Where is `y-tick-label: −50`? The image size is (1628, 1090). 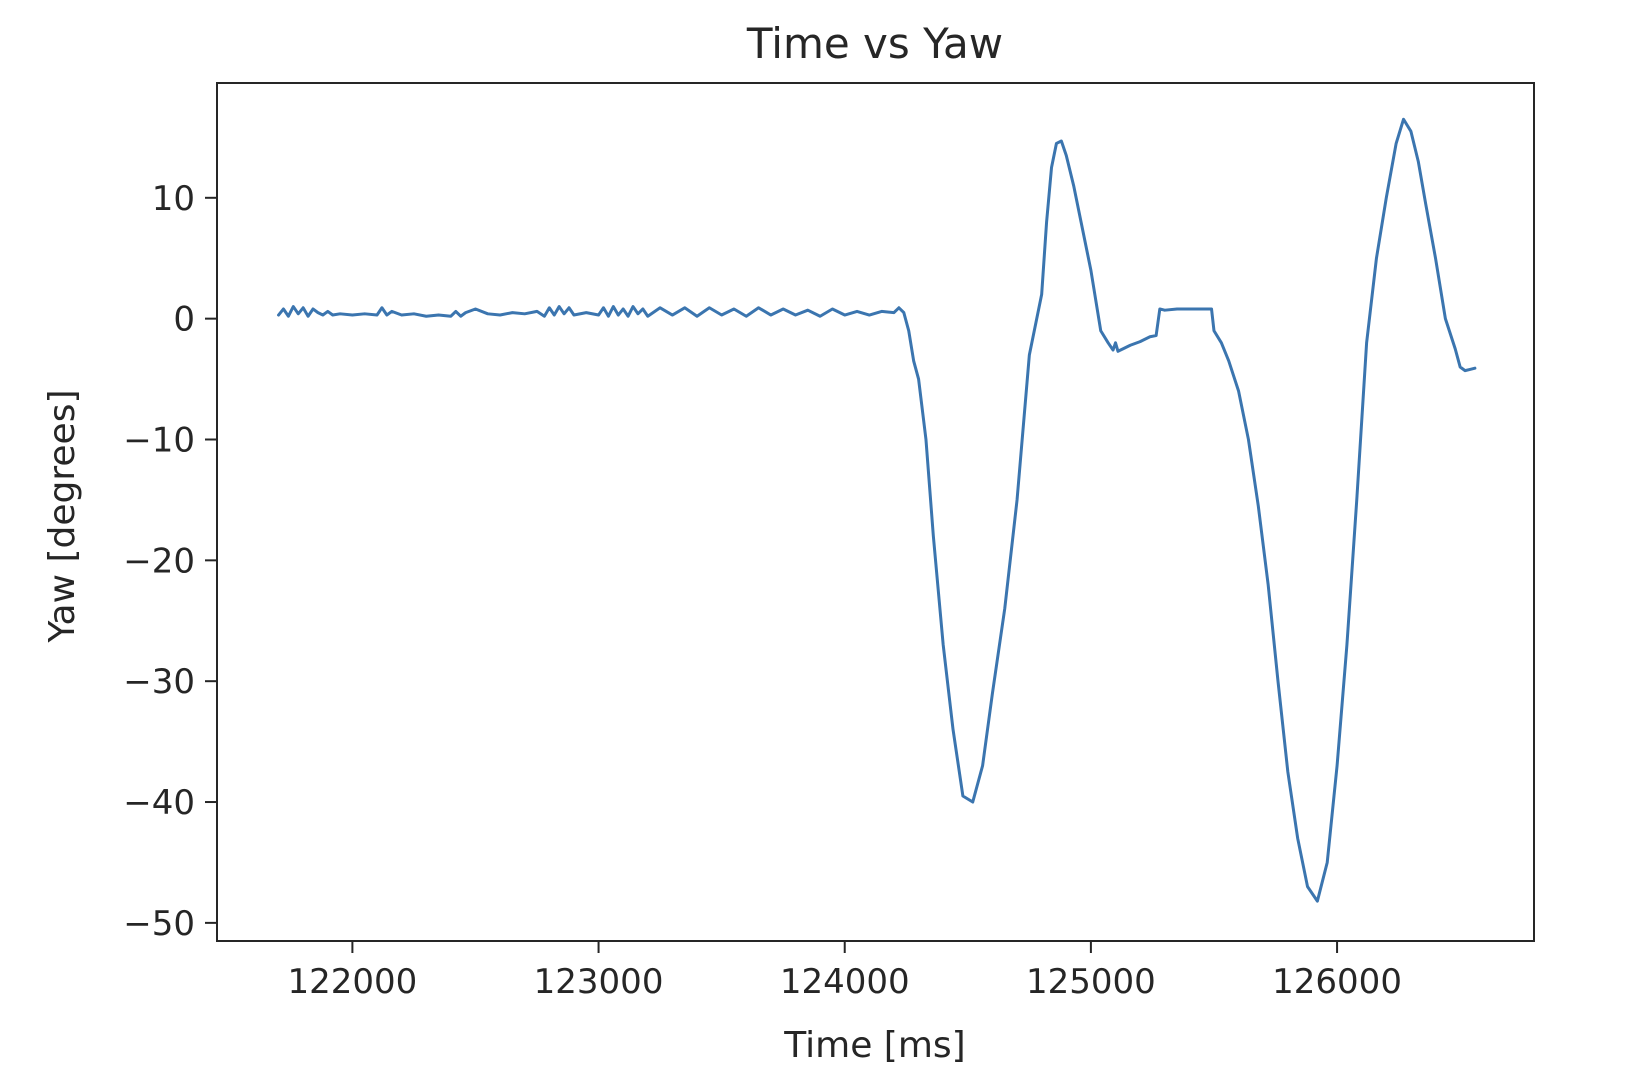
y-tick-label: −50 is located at coordinates (159, 924).